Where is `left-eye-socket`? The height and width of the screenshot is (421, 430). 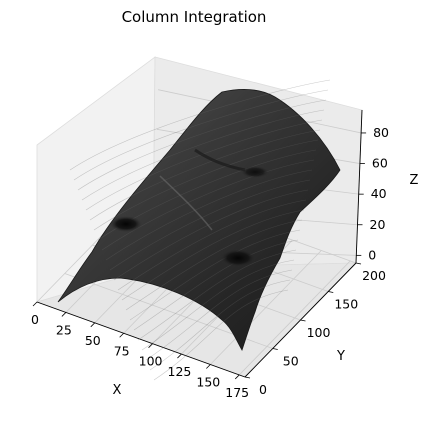 left-eye-socket is located at coordinates (126, 224).